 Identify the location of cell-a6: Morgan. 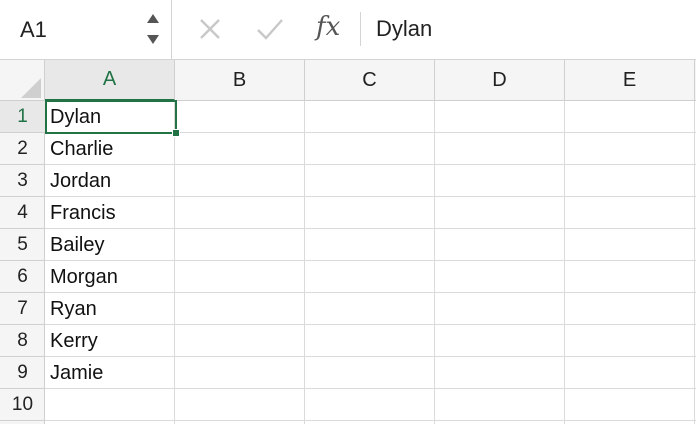
(84, 277).